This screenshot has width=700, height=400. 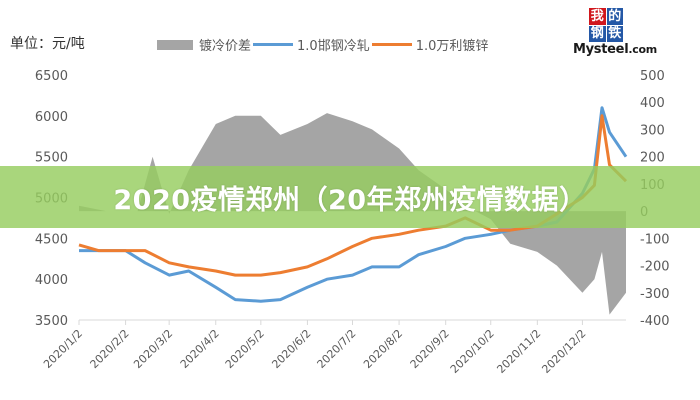 What do you see at coordinates (51, 321) in the screenshot?
I see `left-axis-label: 3500` at bounding box center [51, 321].